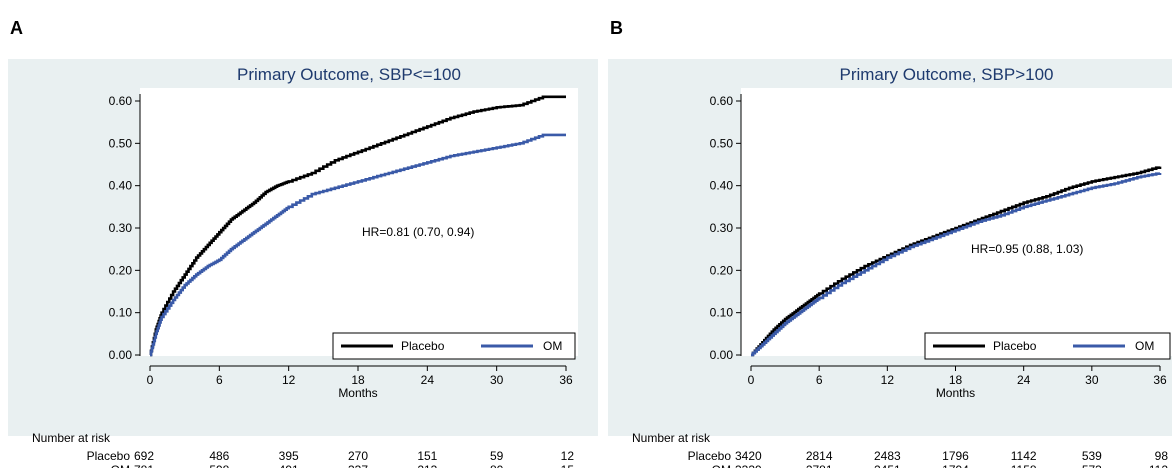 The height and width of the screenshot is (468, 1172). I want to click on risk-value: 598, so click(219, 465).